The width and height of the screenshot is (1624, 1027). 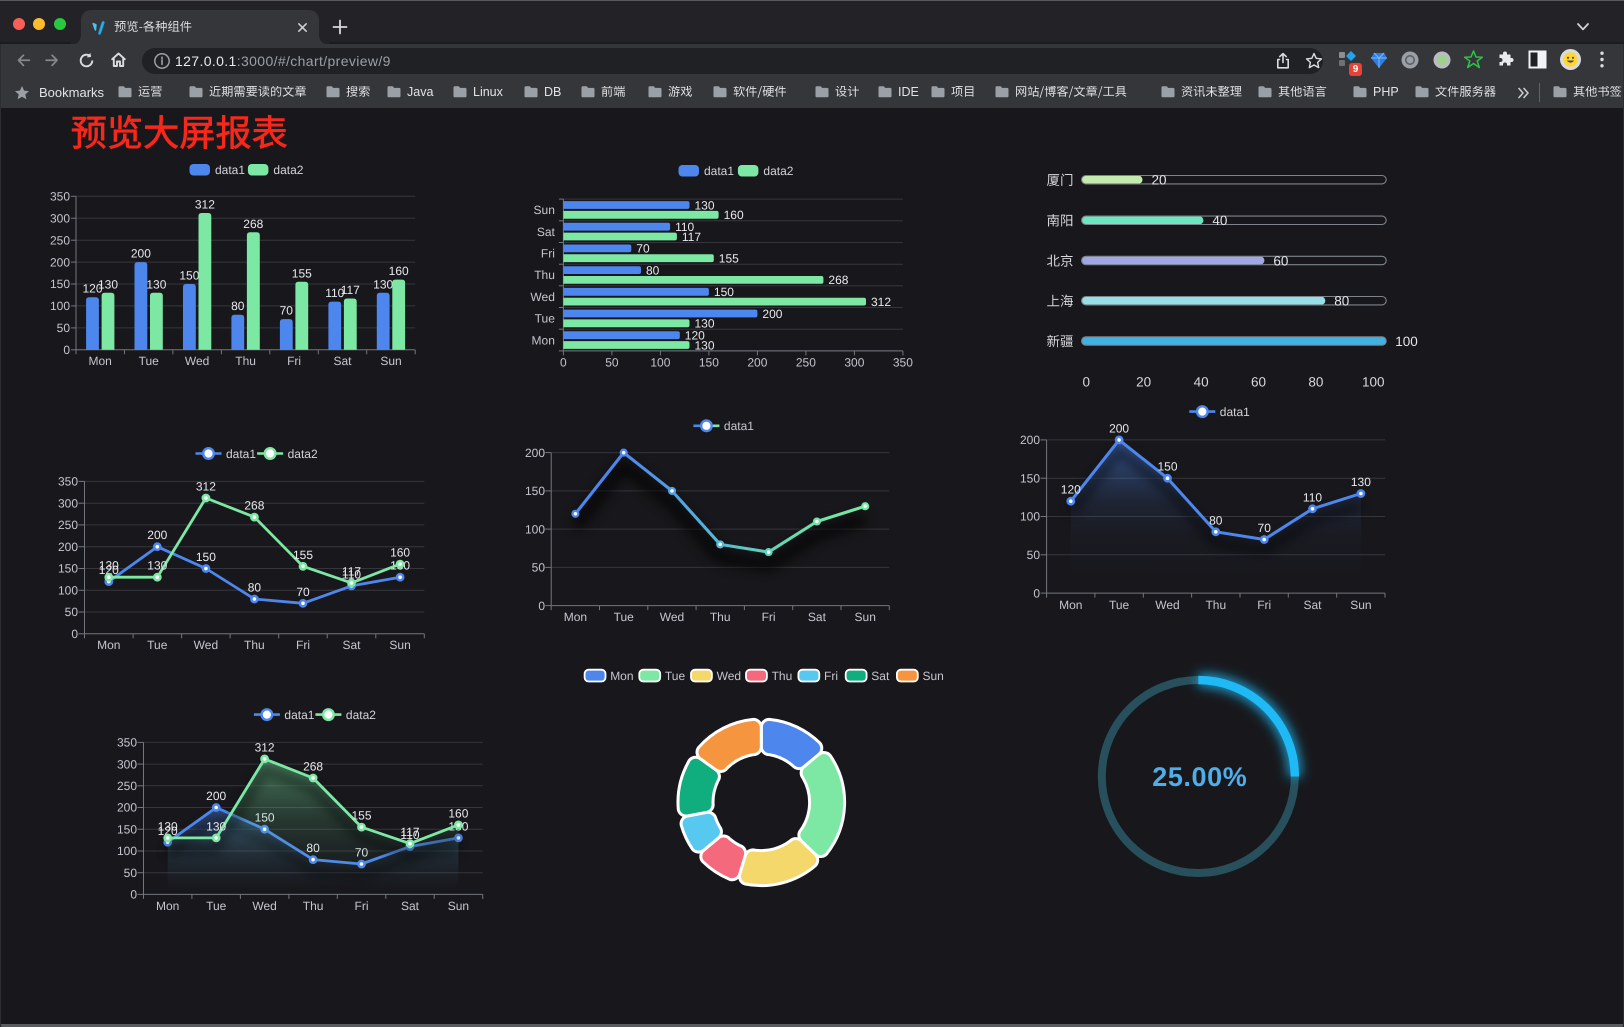 I want to click on svg-text: 20, so click(x=1159, y=180).